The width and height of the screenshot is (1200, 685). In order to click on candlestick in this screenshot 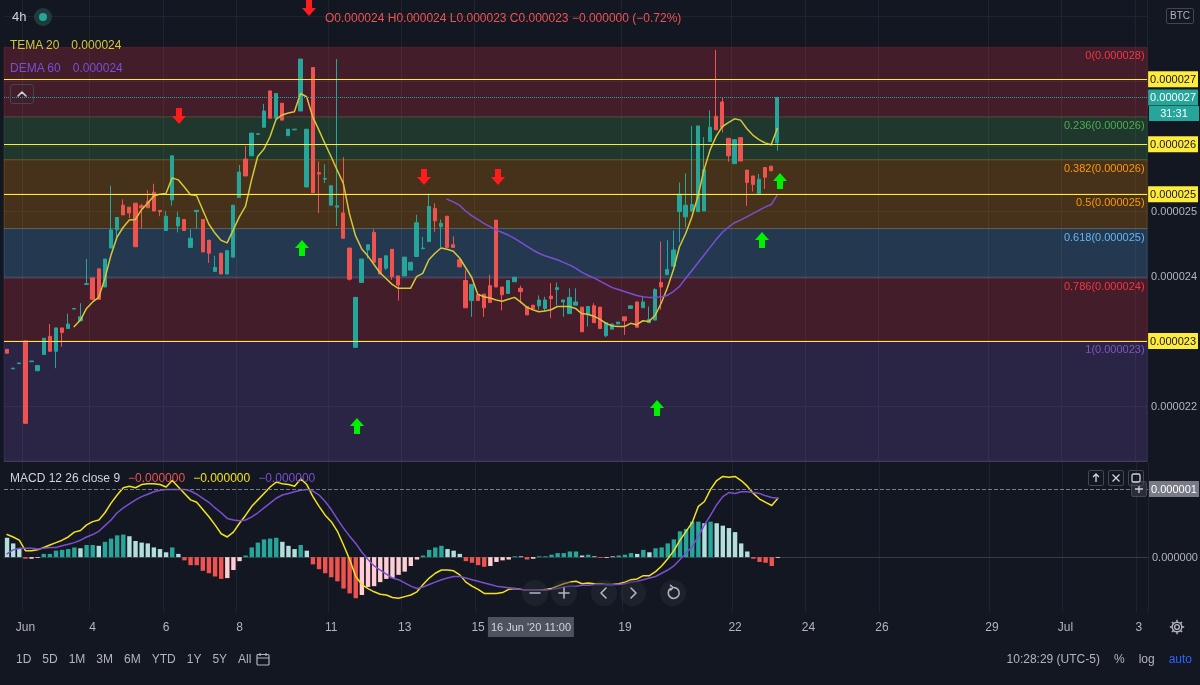, I will do `click(7, 351)`.